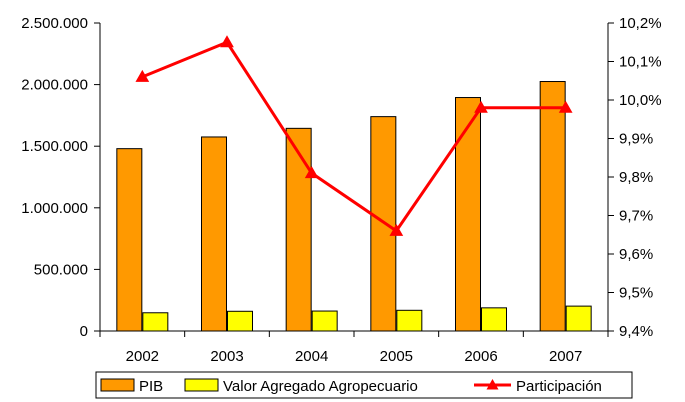 The image size is (685, 402). Describe the element at coordinates (565, 356) in the screenshot. I see `x-axis-tick-label: 2007` at that location.